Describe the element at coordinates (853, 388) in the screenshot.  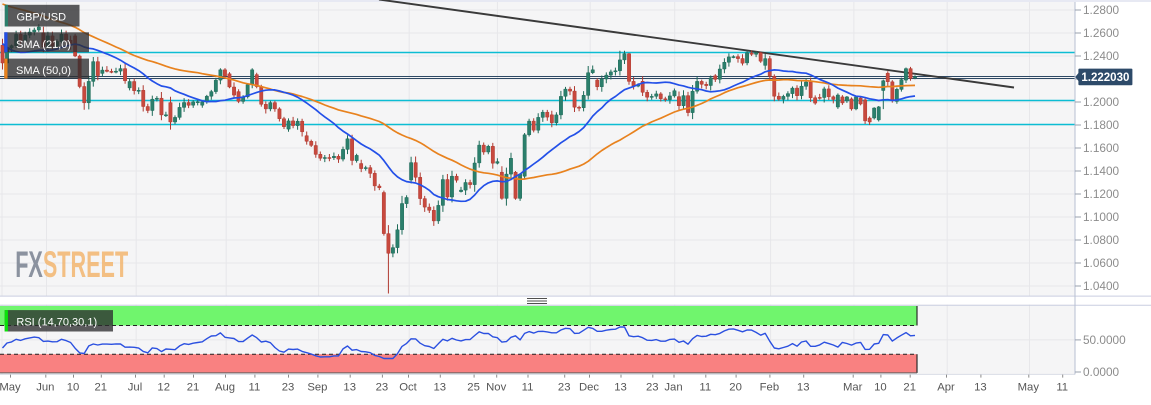
I see `svg-text: Mar` at that location.